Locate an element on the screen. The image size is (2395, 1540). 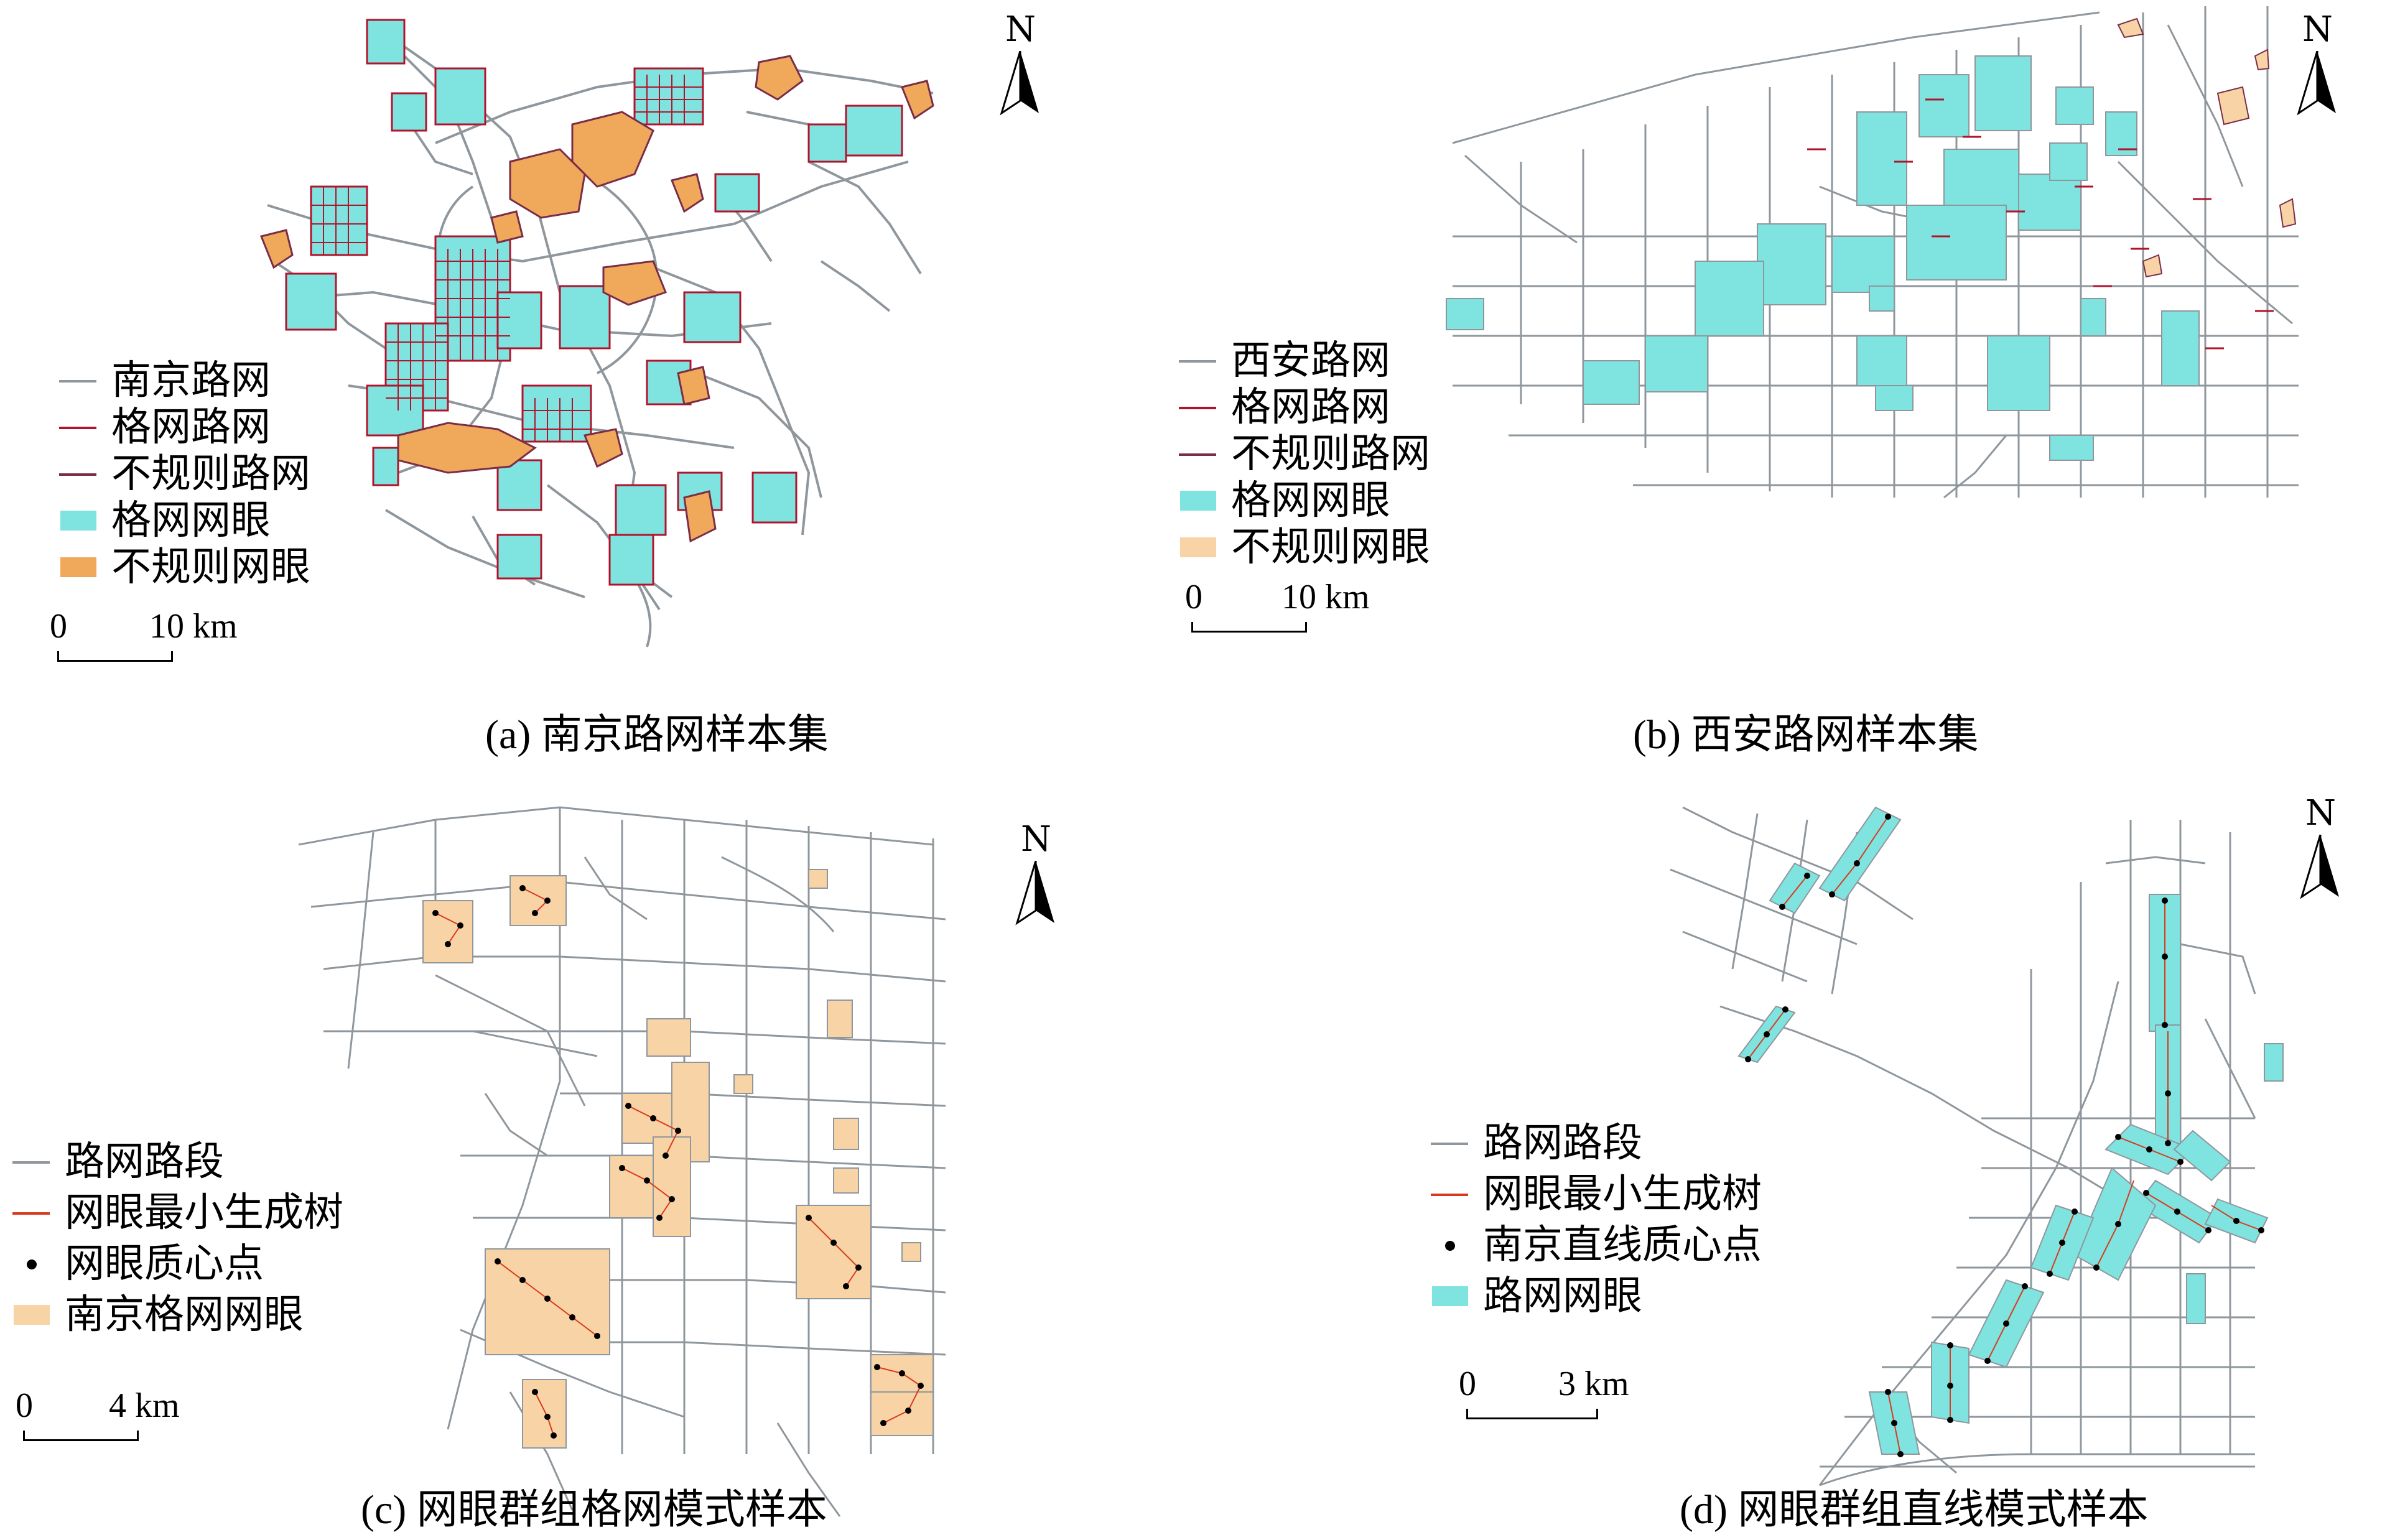
north-arrow-b: N is located at coordinates (2317, 70).